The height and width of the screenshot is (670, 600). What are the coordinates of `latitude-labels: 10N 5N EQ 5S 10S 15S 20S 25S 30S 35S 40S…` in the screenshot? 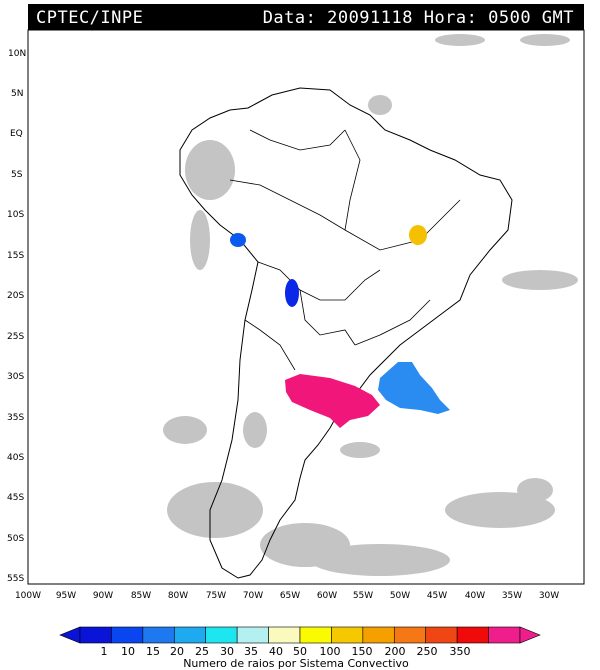 It's located at (16, 316).